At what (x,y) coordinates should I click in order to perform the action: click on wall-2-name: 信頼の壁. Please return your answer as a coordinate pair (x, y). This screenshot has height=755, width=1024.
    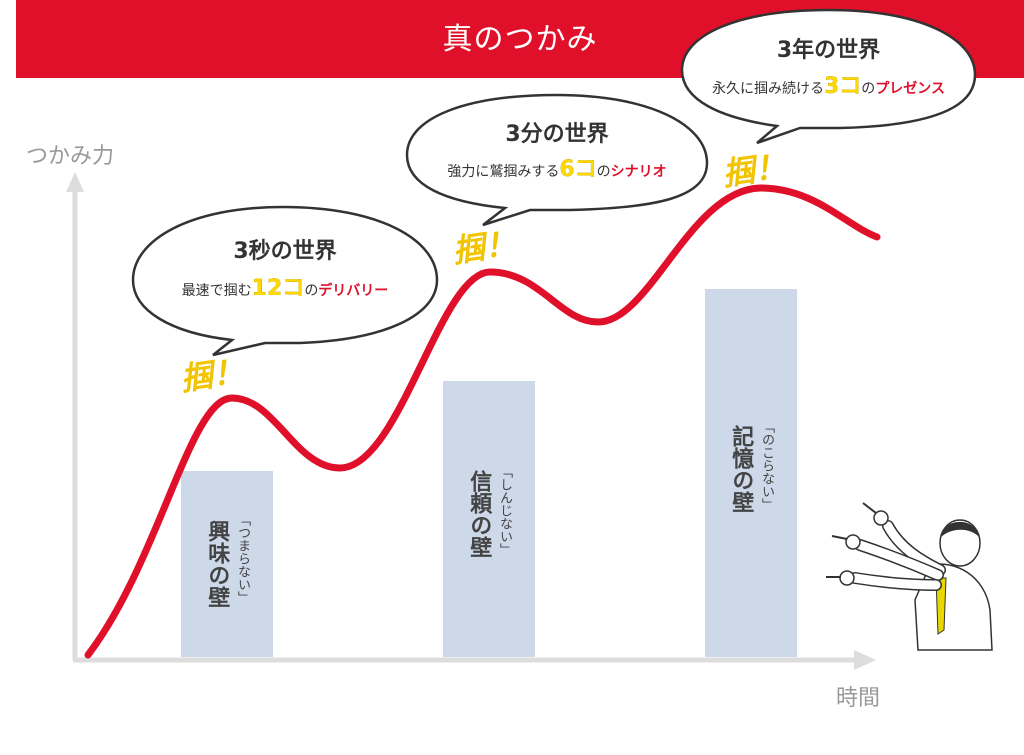
    Looking at the image, I should click on (479, 514).